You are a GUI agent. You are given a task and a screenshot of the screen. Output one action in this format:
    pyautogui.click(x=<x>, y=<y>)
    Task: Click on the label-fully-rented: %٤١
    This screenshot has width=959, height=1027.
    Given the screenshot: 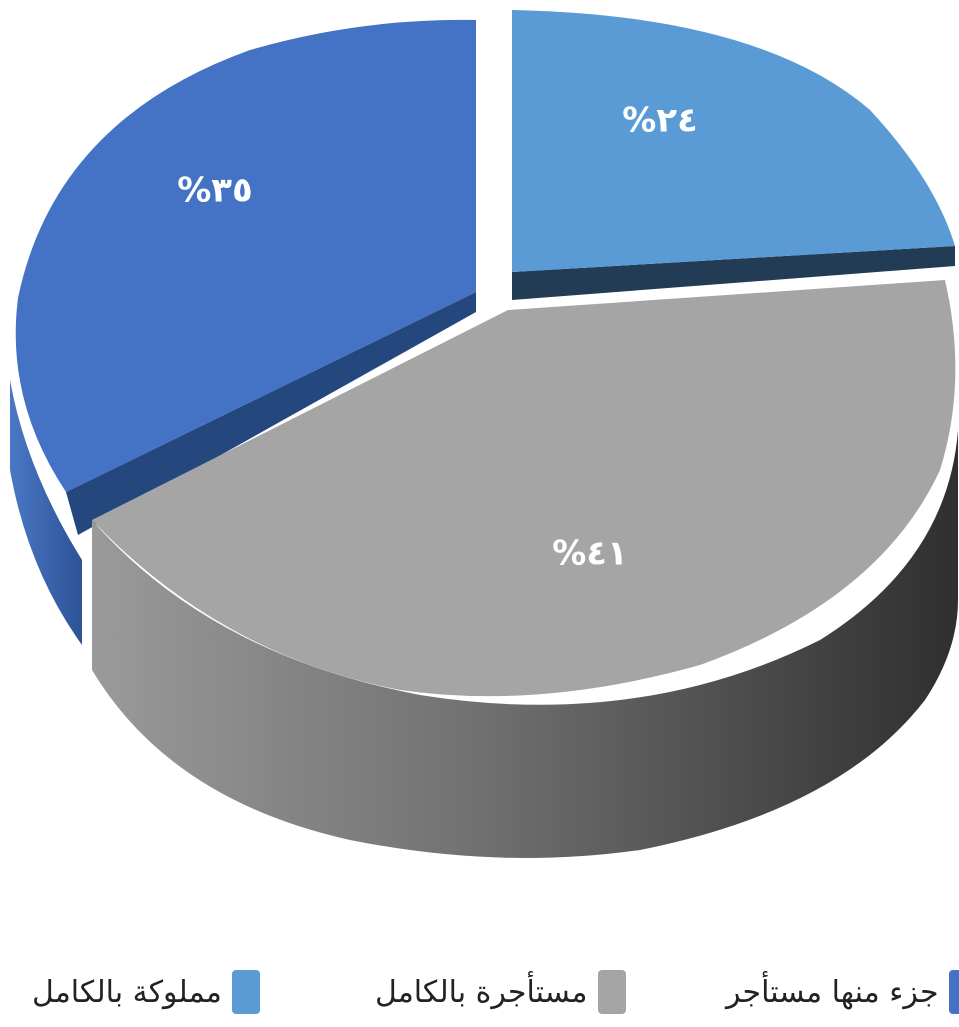 What is the action you would take?
    pyautogui.click(x=590, y=554)
    